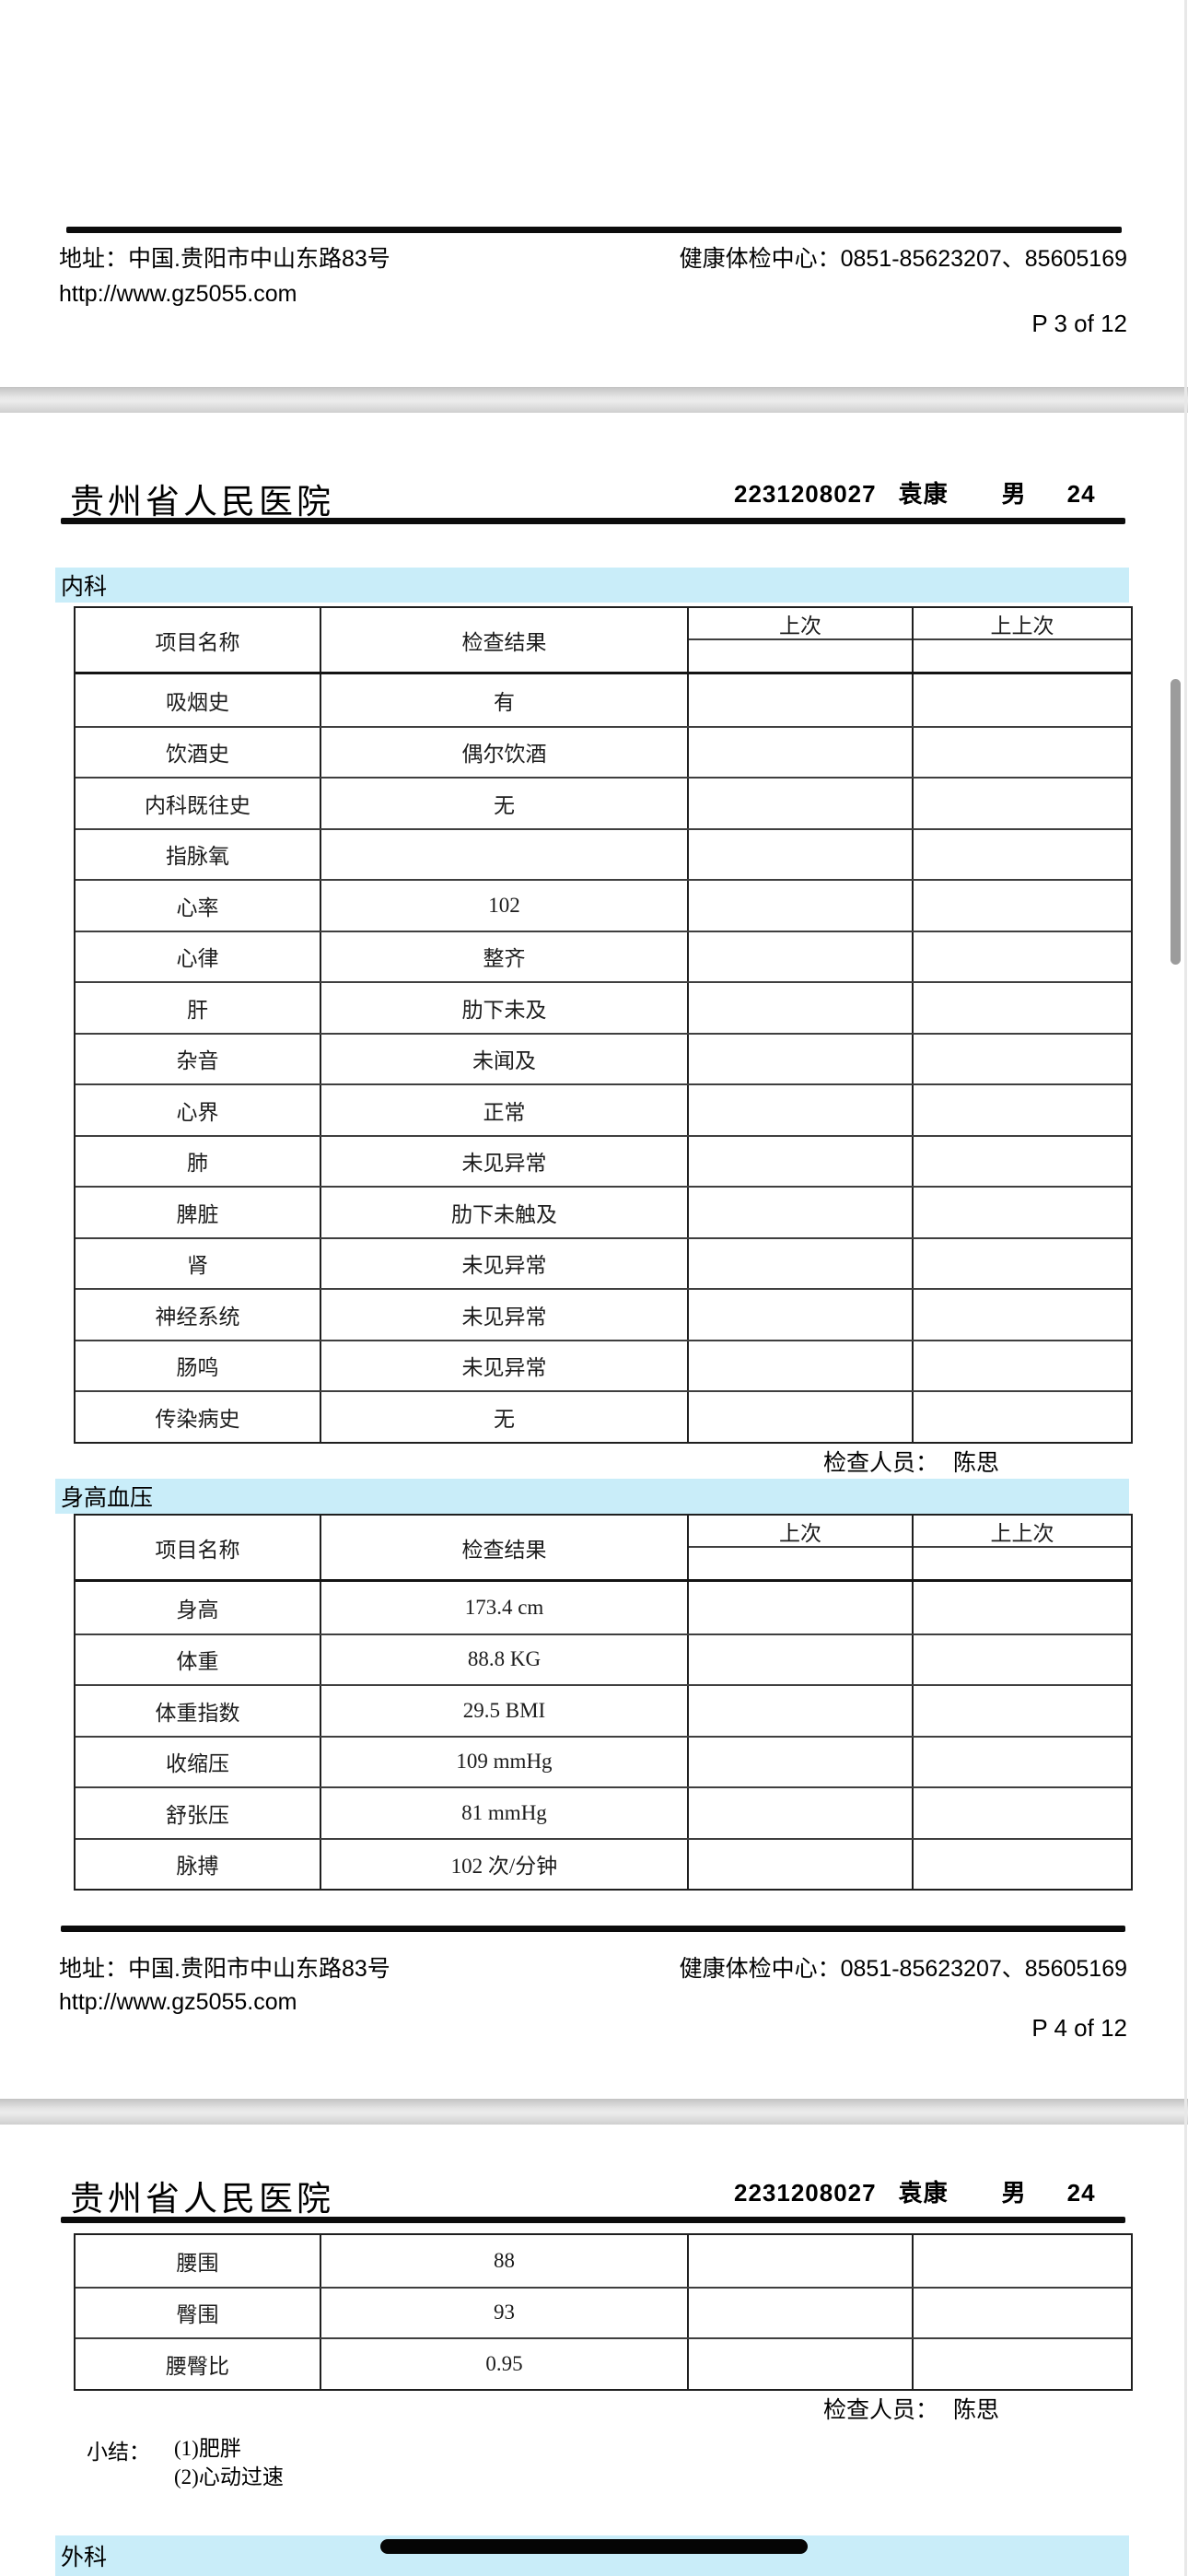 Image resolution: width=1188 pixels, height=2576 pixels. Describe the element at coordinates (224, 1969) in the screenshot. I see `page4-address-text: 地址：中国.贵阳市中山东路83号` at that location.